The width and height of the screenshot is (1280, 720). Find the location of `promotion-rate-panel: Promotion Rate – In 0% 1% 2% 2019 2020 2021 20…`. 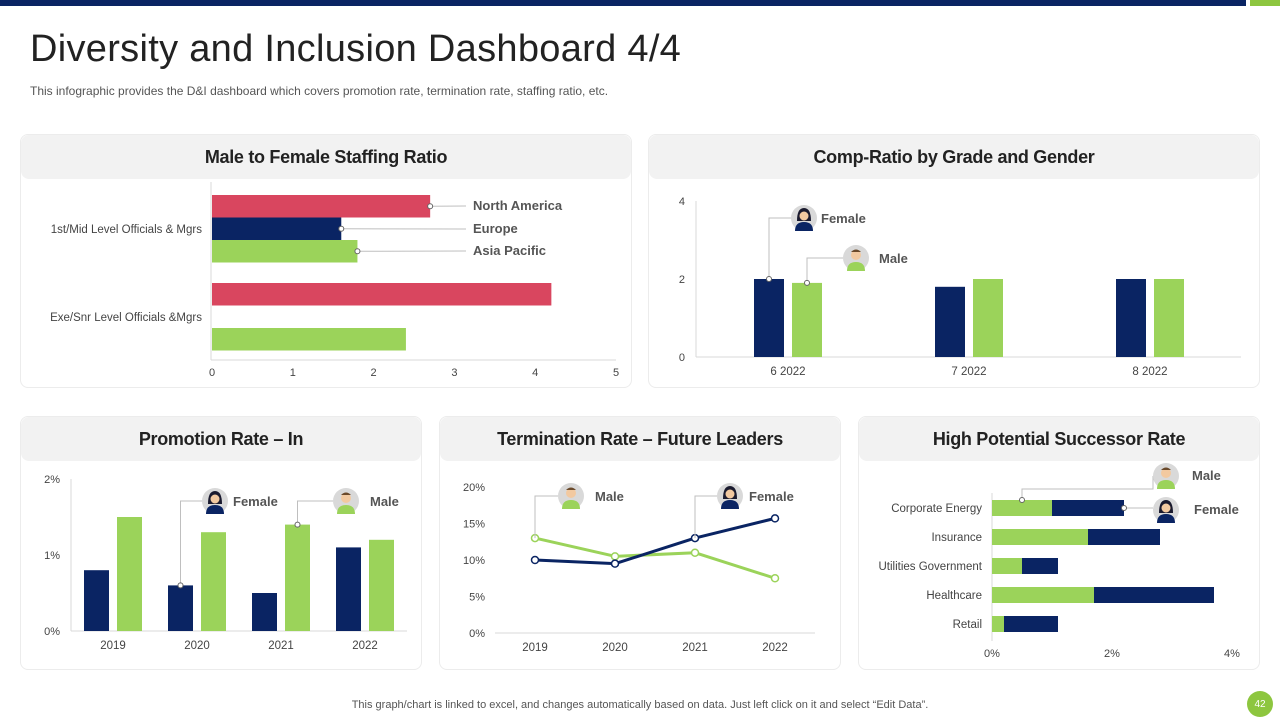

promotion-rate-panel: Promotion Rate – In 0% 1% 2% 2019 2020 2021 20… is located at coordinates (221, 543).